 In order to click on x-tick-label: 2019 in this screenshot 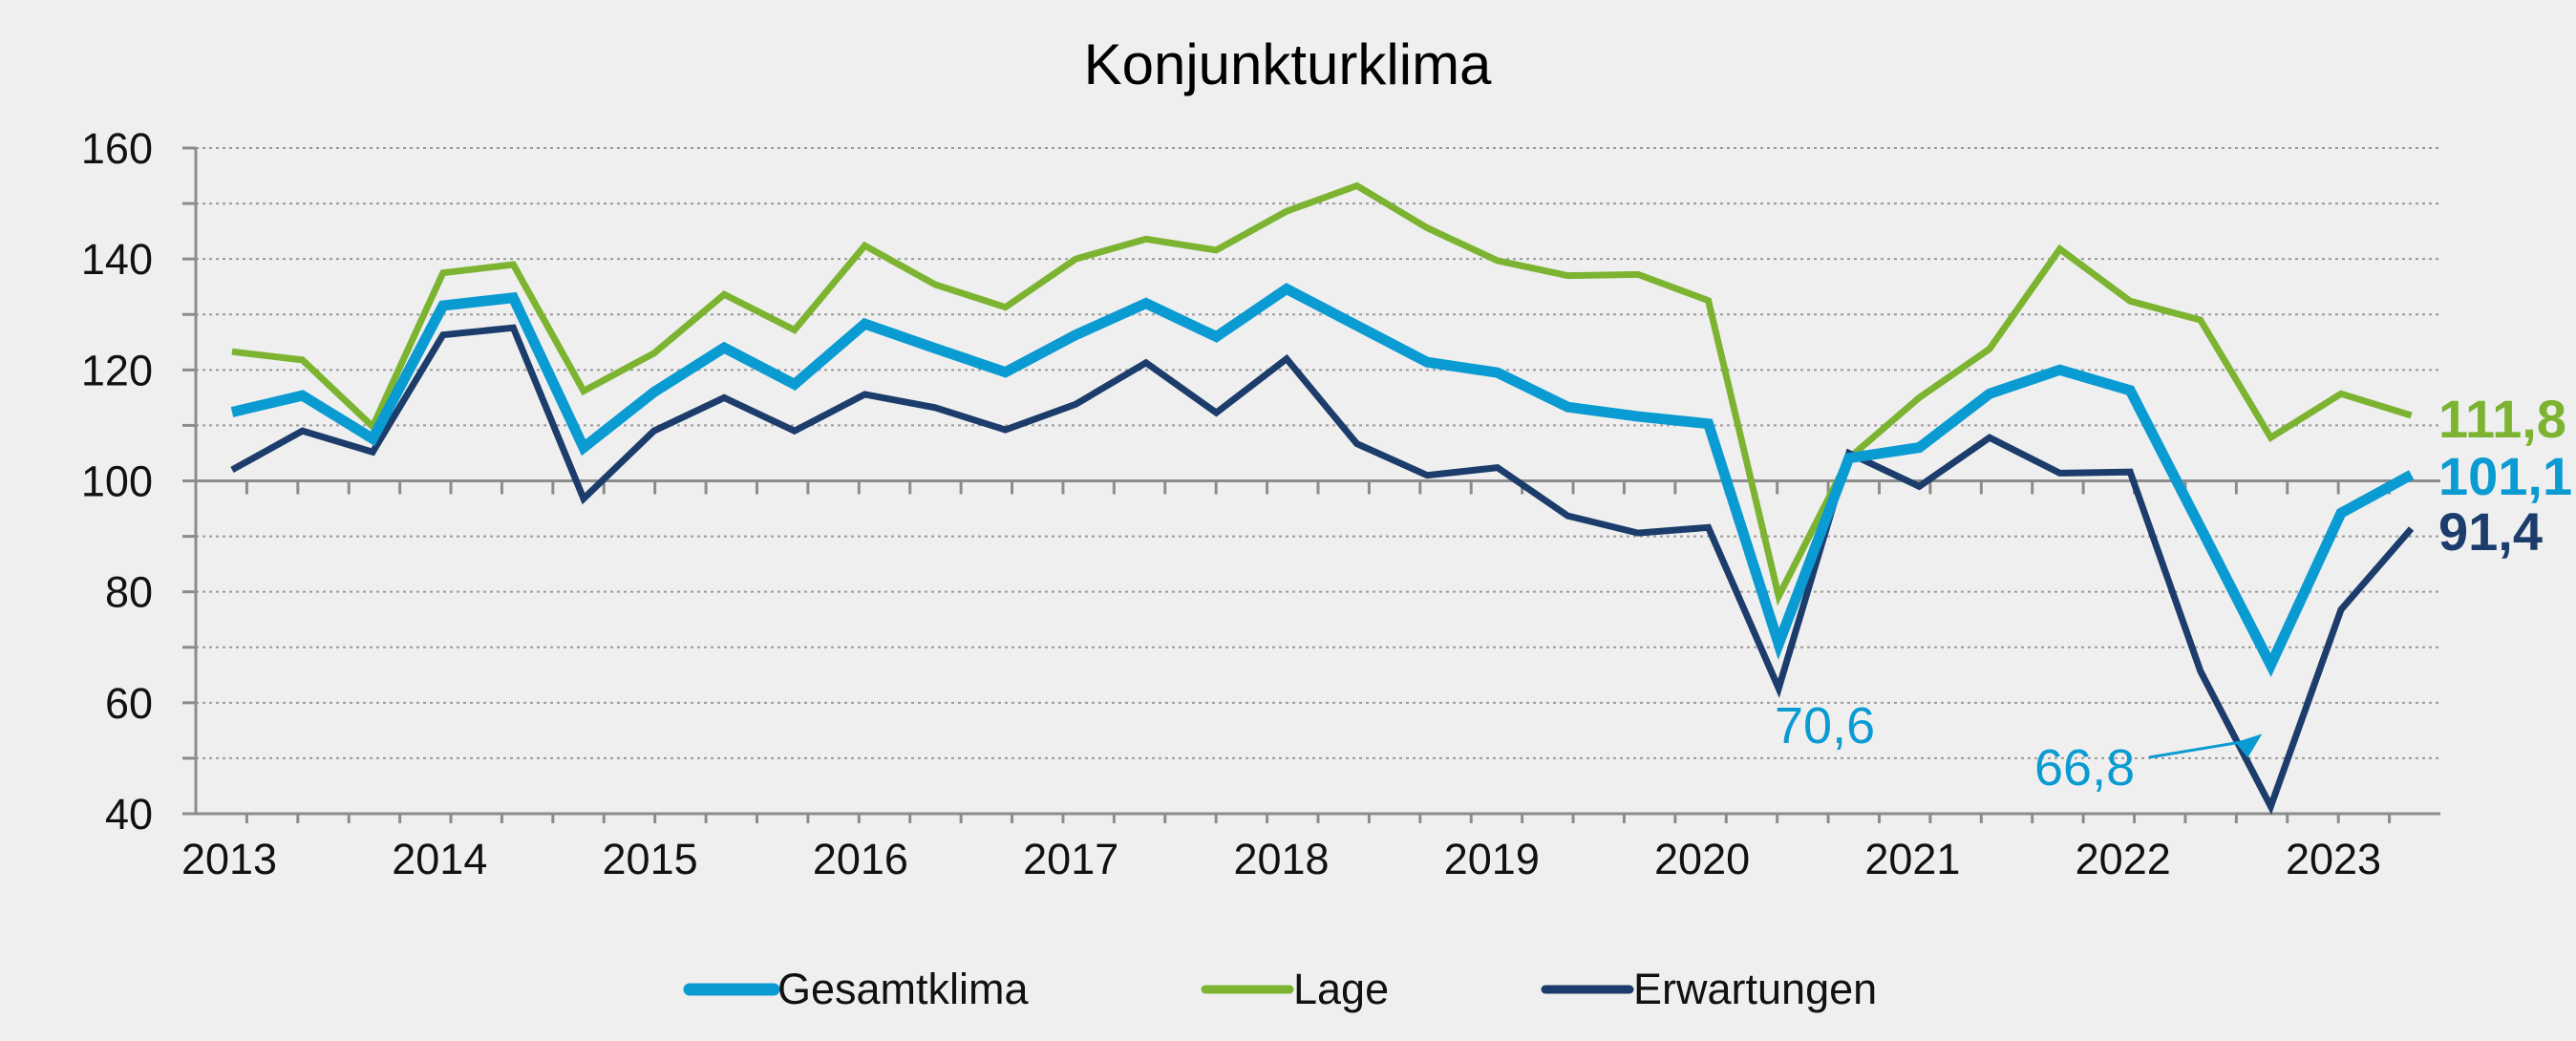, I will do `click(1492, 859)`.